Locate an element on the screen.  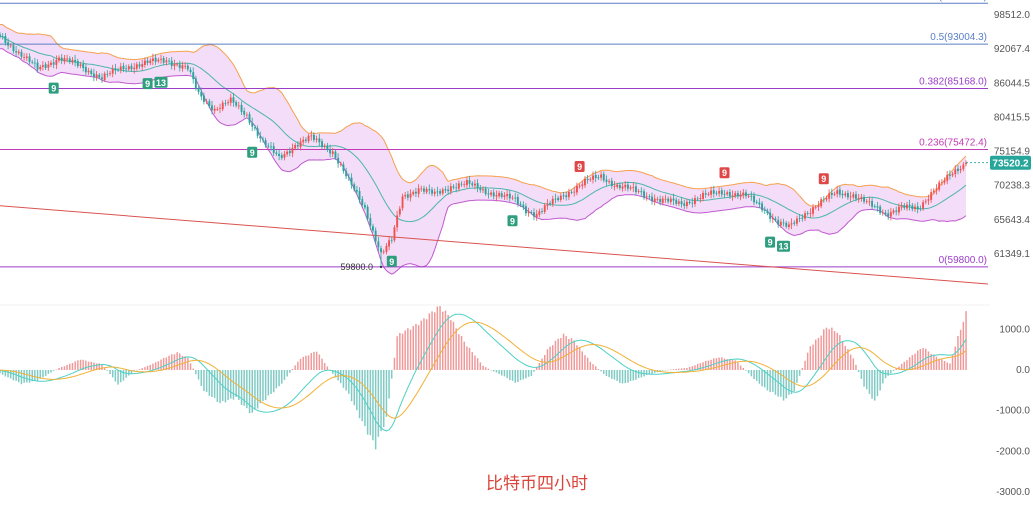
price-axis-tick: 61349.1 is located at coordinates (1012, 254).